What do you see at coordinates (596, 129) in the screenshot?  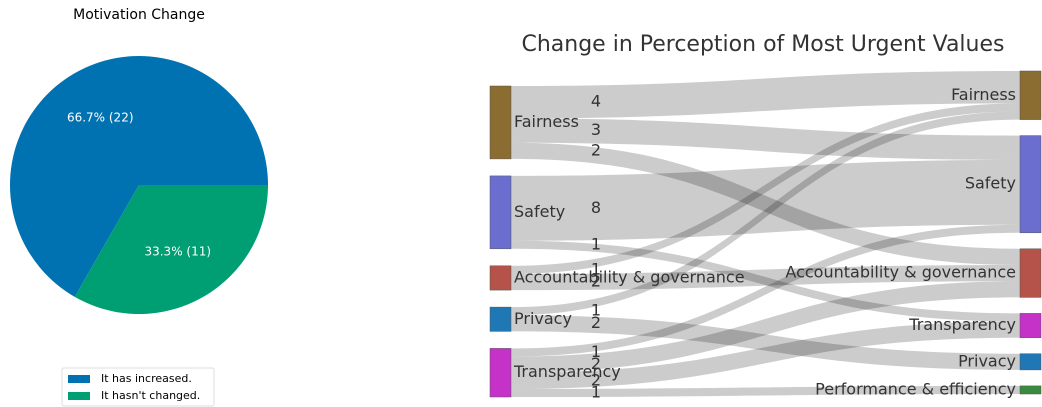 I see `link-value: 3` at bounding box center [596, 129].